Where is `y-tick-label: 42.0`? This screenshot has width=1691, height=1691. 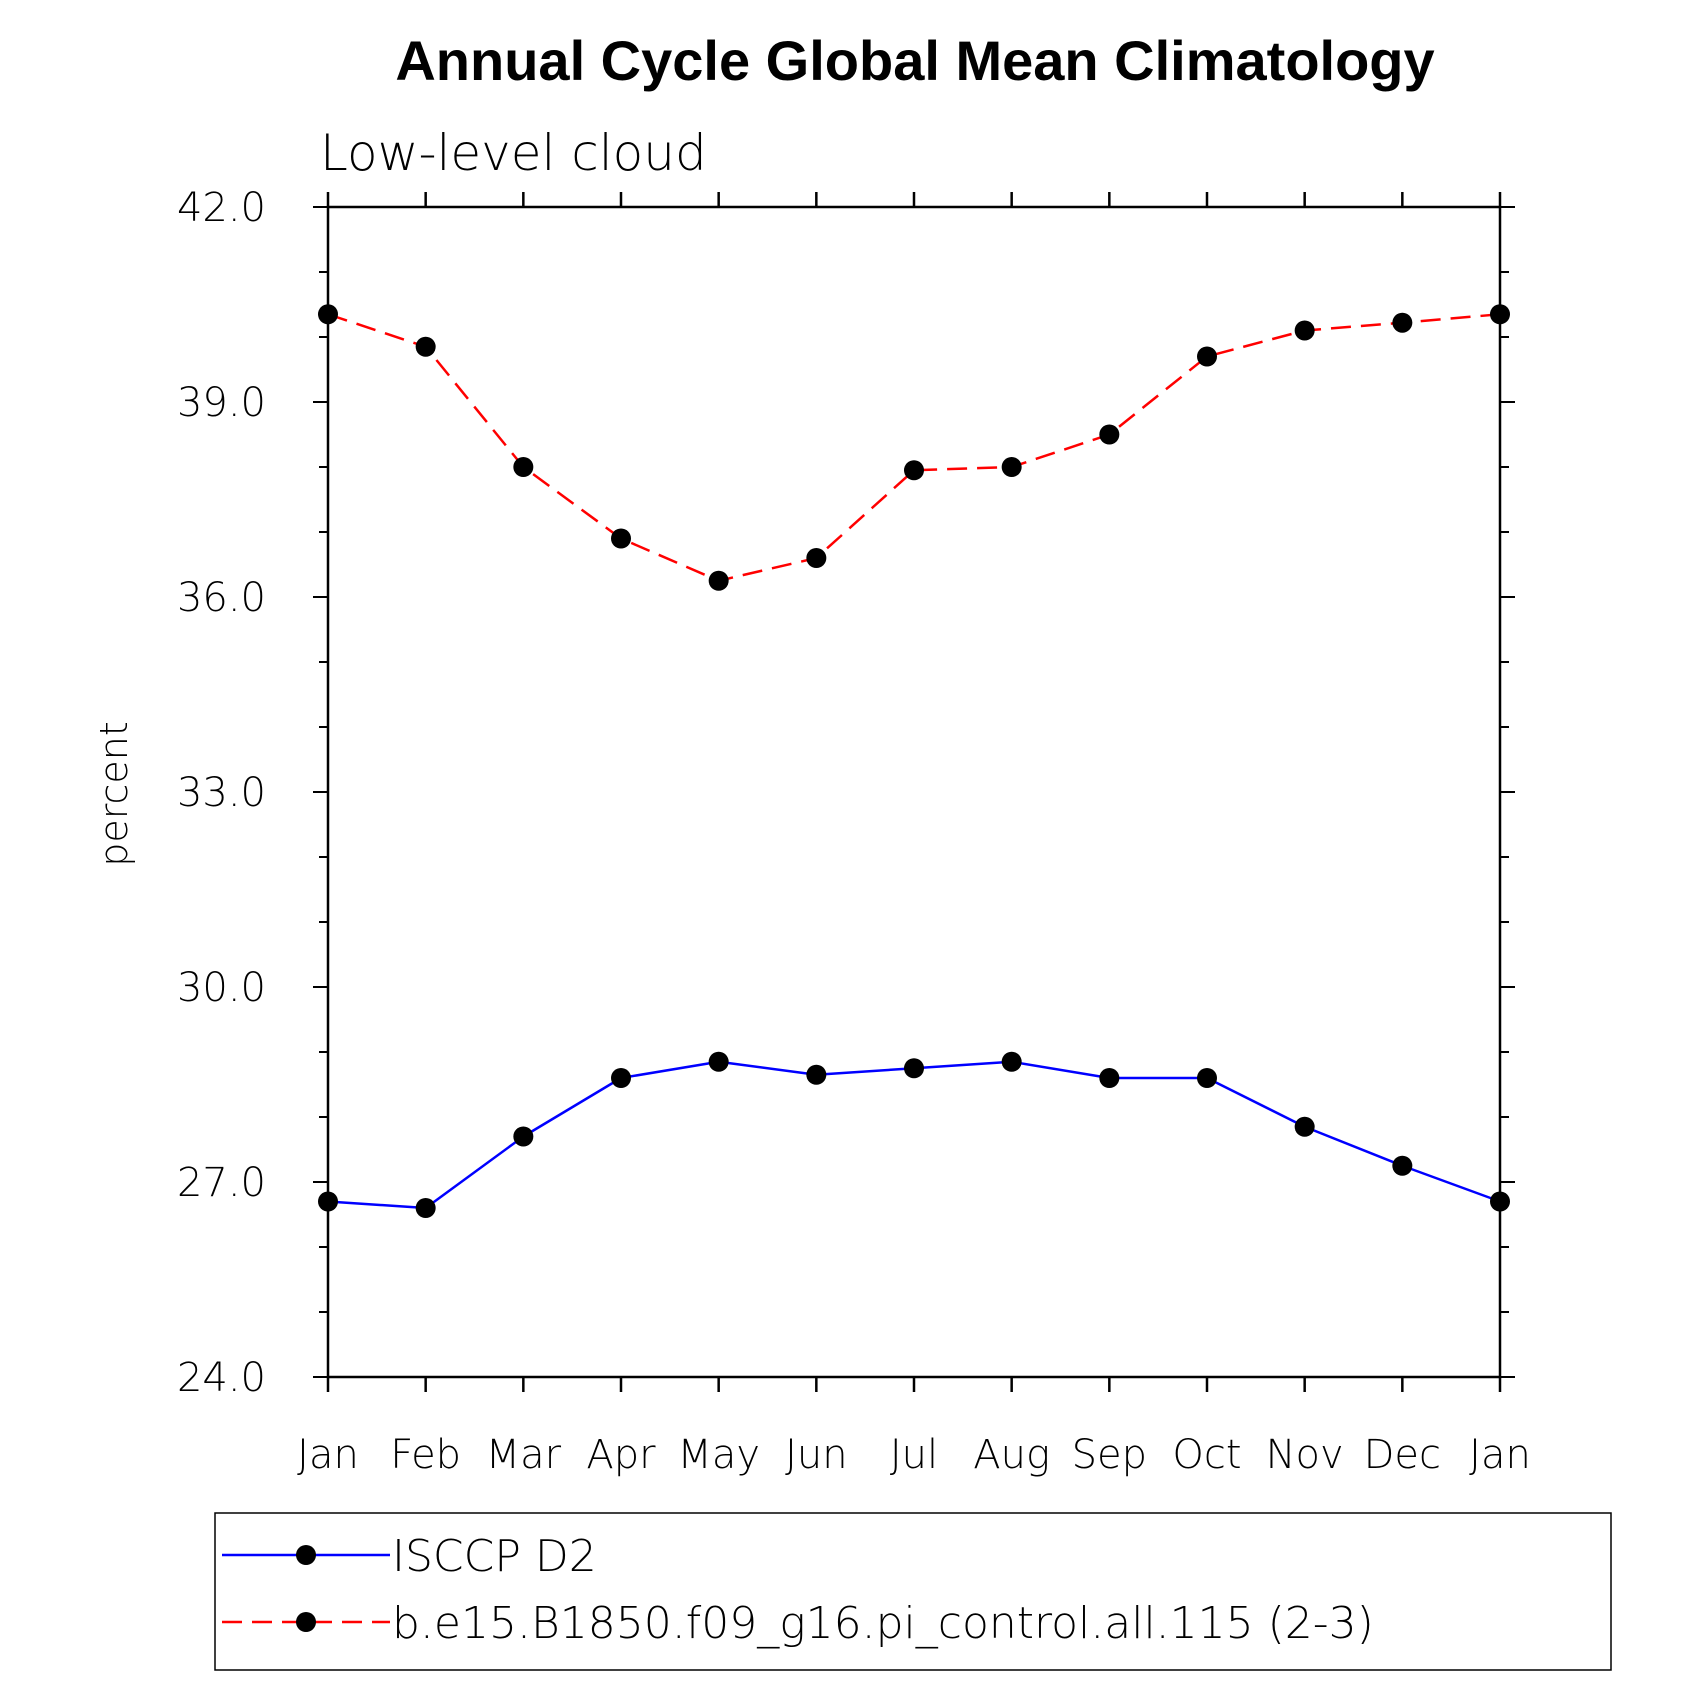 y-tick-label: 42.0 is located at coordinates (221, 208).